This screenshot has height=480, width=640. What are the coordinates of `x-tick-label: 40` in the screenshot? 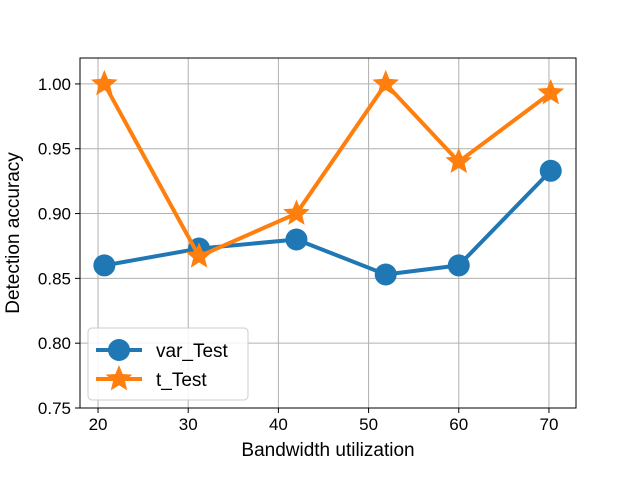 It's located at (278, 424).